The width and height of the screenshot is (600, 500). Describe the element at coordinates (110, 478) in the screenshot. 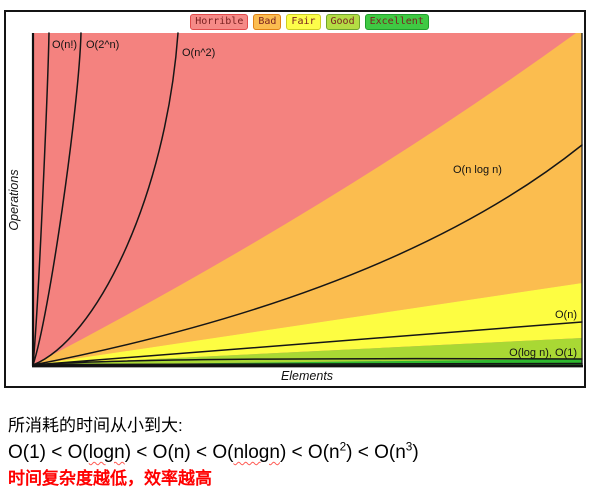

I see `note-efficiency-statement: 时间复杂度越低，效率越高` at that location.